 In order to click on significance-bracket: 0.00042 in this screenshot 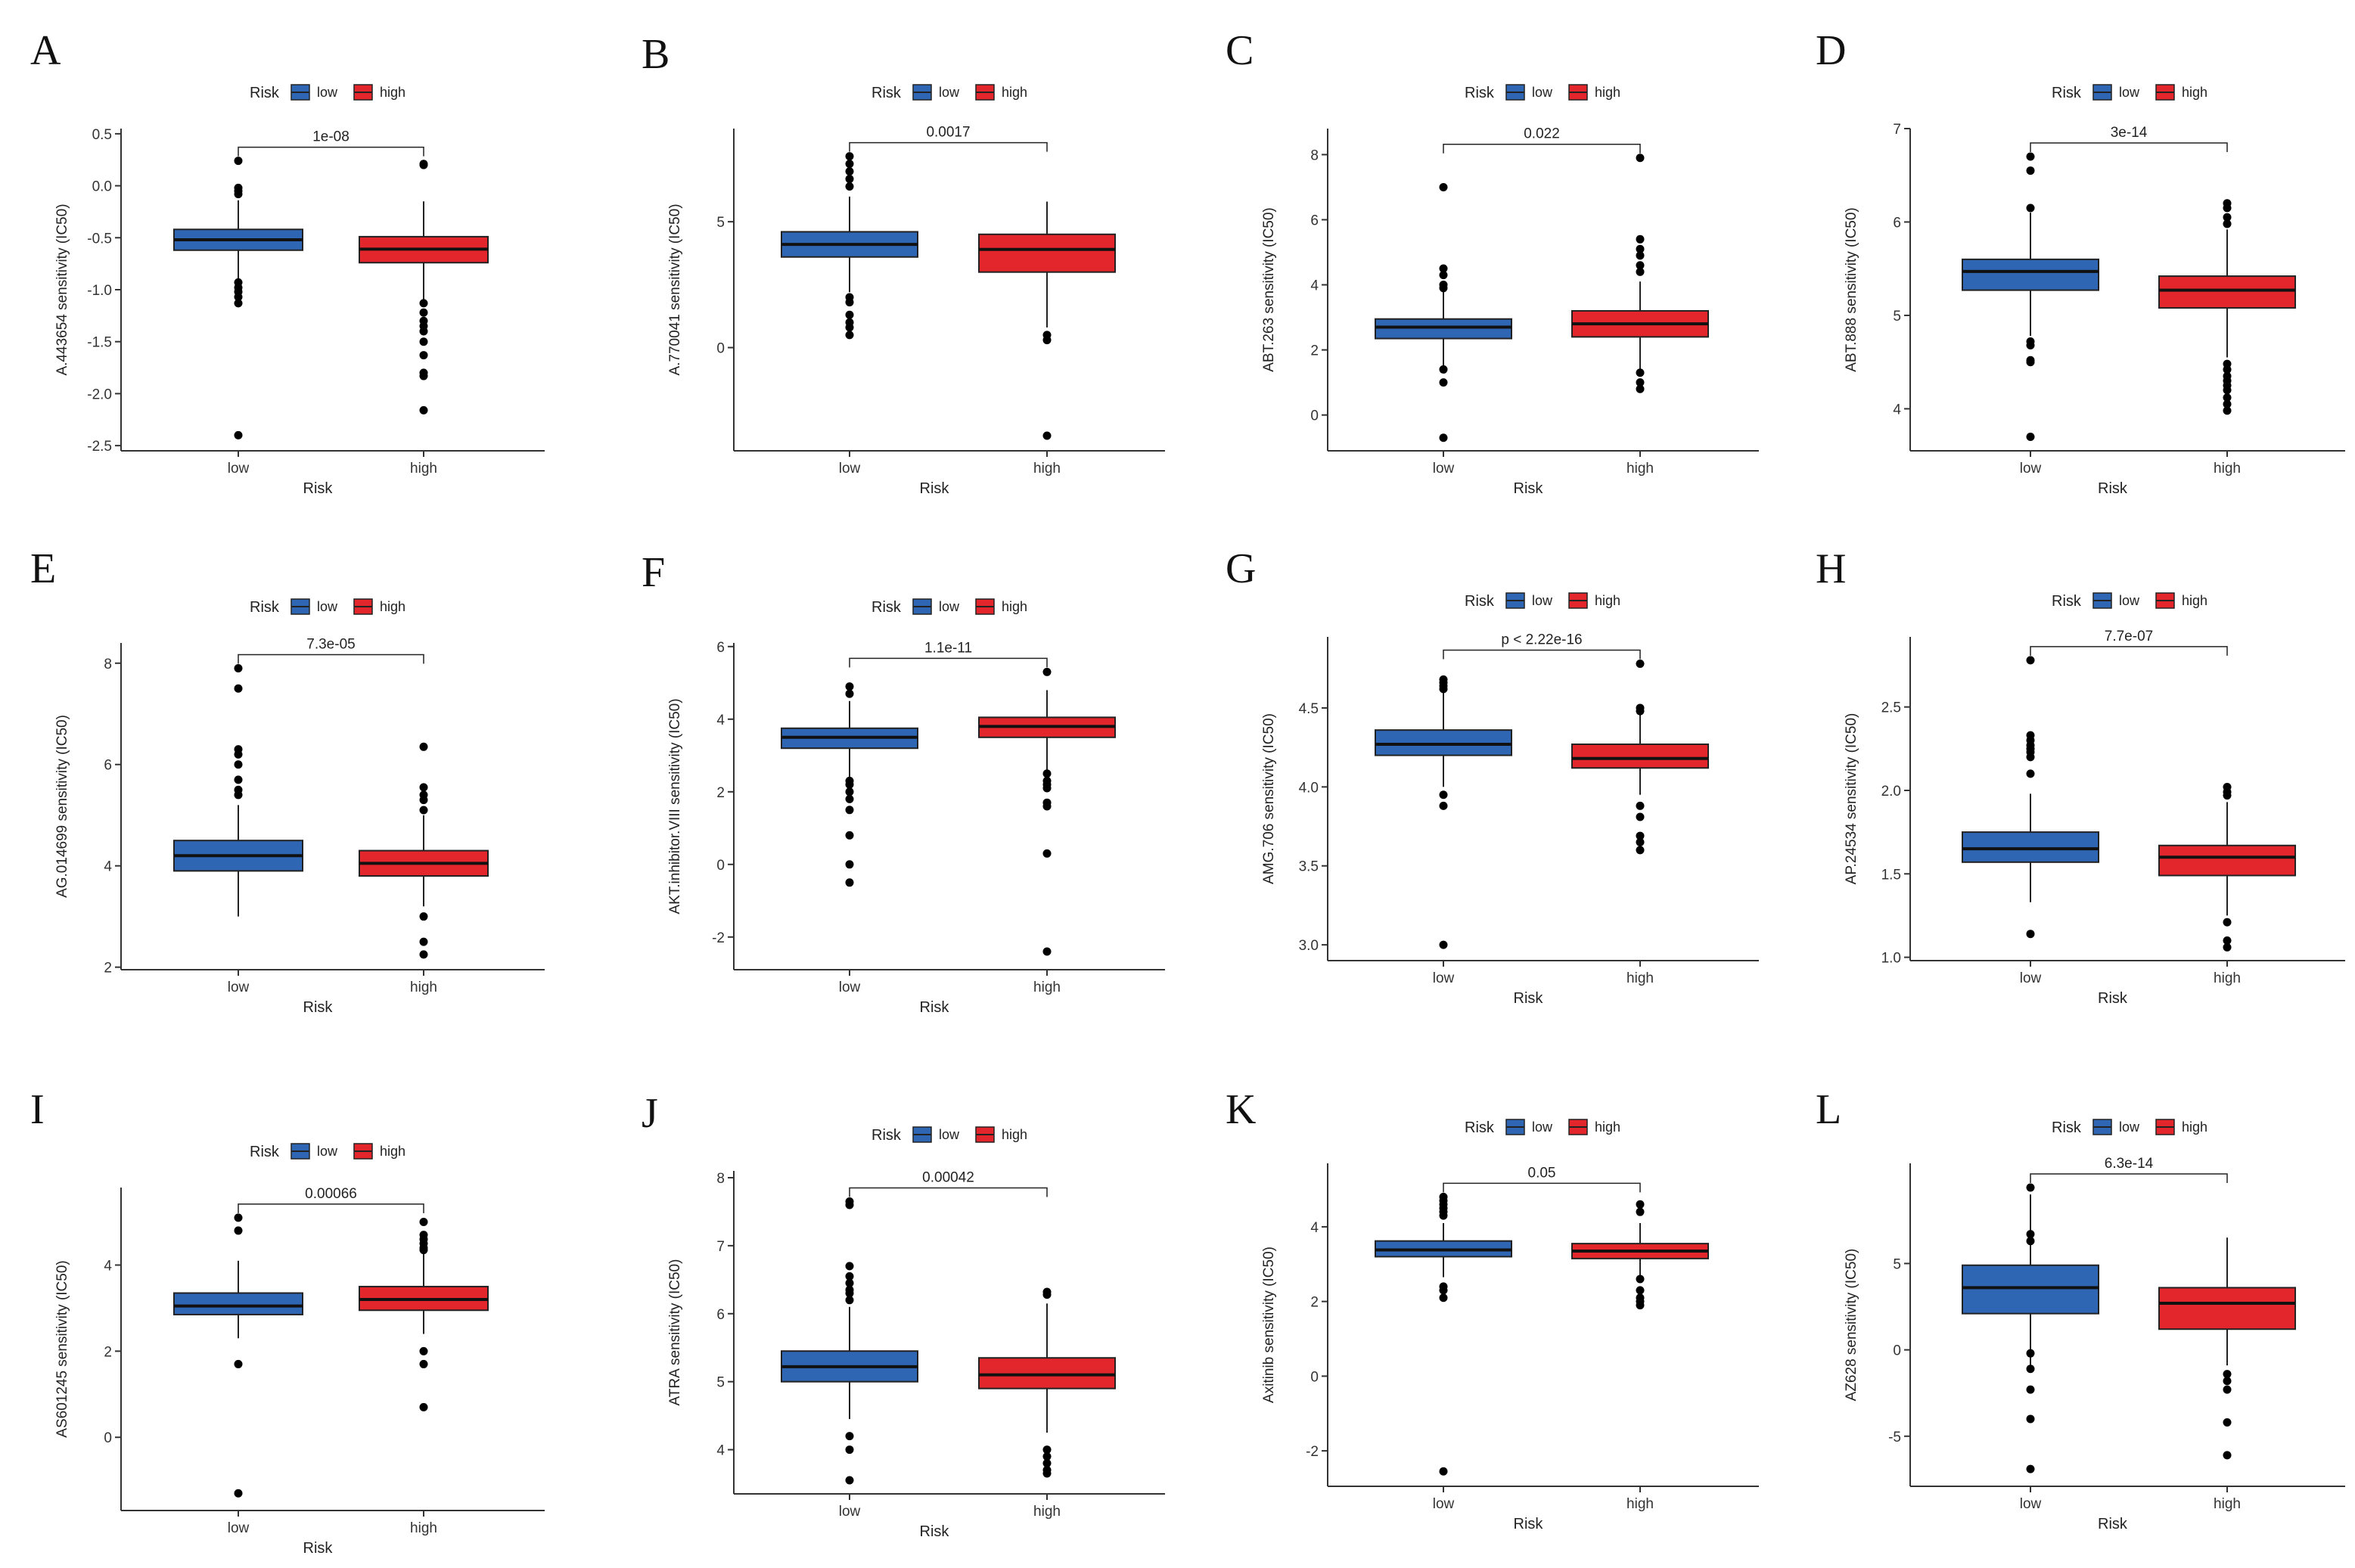, I will do `click(948, 1183)`.